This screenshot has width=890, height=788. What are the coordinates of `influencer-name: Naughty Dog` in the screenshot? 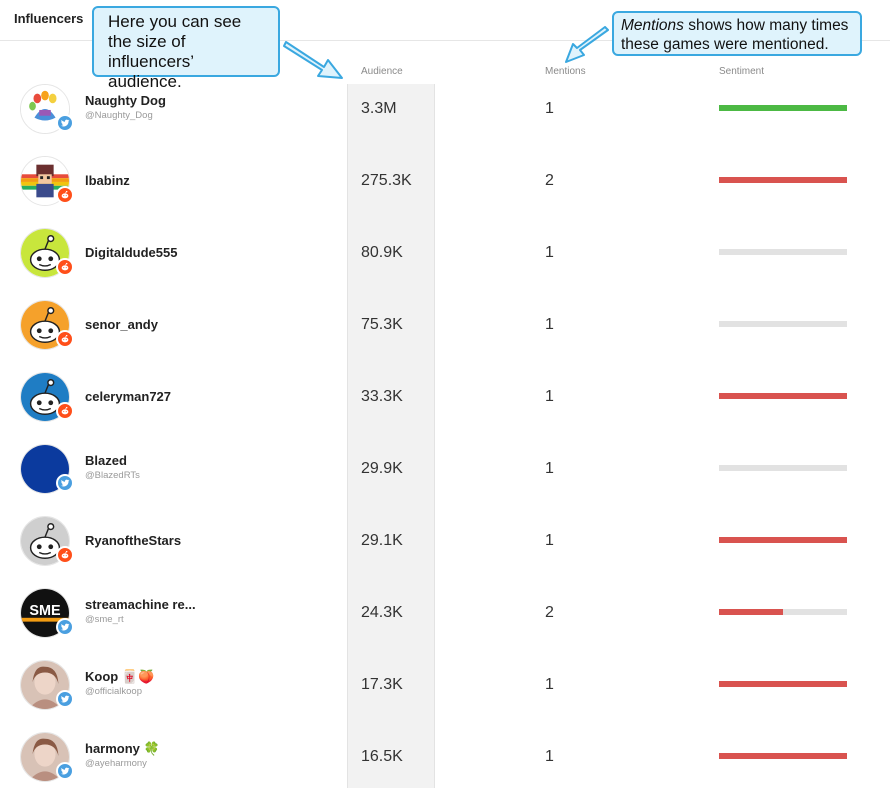 It's located at (125, 100).